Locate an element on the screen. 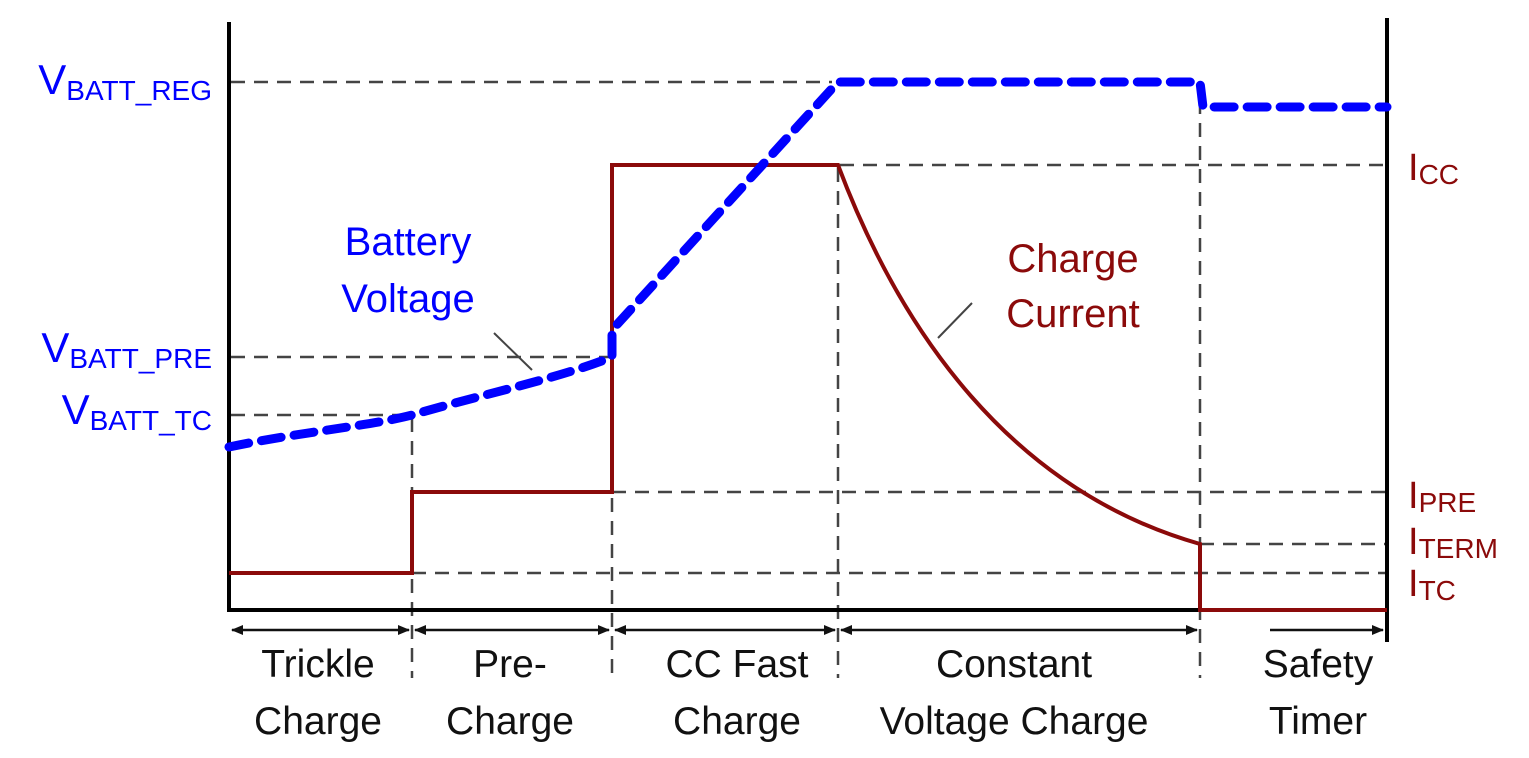  phase-safety-line1: Safety is located at coordinates (1318, 664).